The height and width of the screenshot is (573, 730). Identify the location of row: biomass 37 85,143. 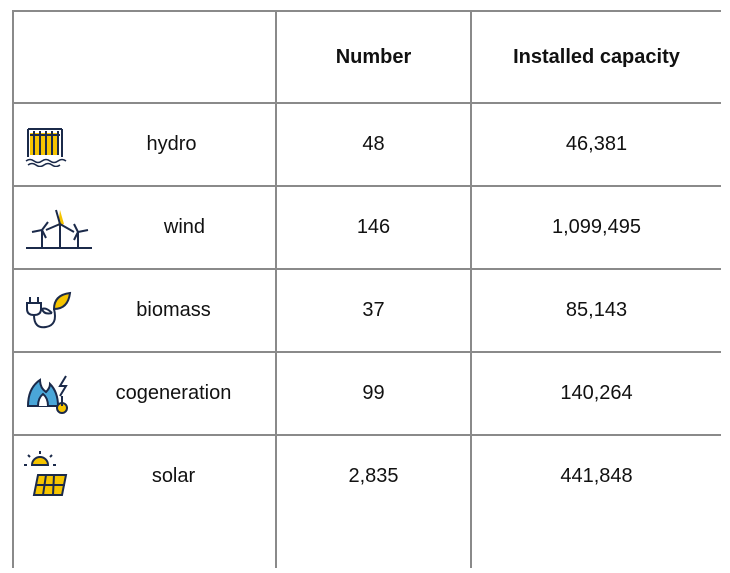
(366, 310).